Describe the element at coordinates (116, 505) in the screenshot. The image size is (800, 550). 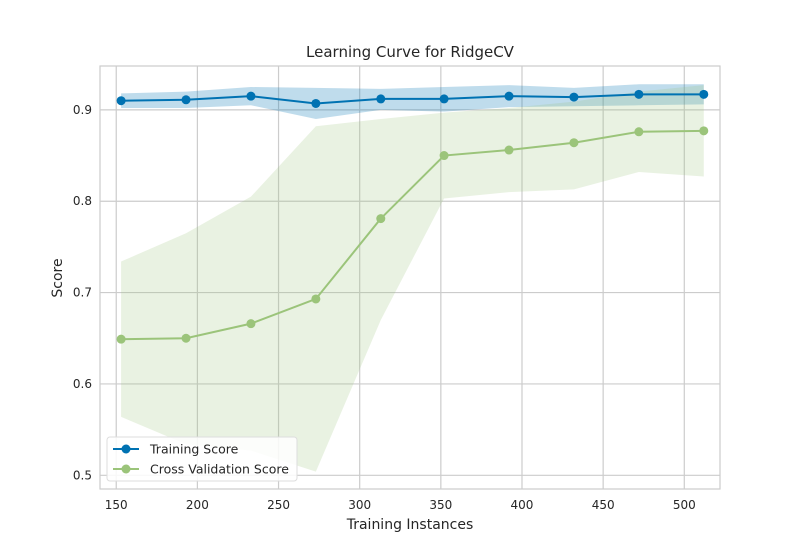
I see `x-tick-label: 150` at that location.